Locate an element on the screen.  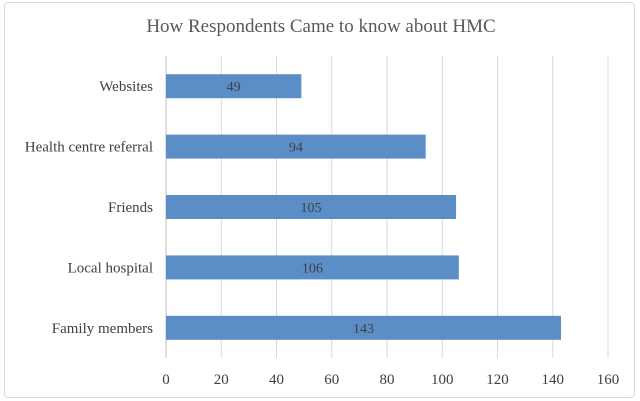
category-label: Websites is located at coordinates (126, 87).